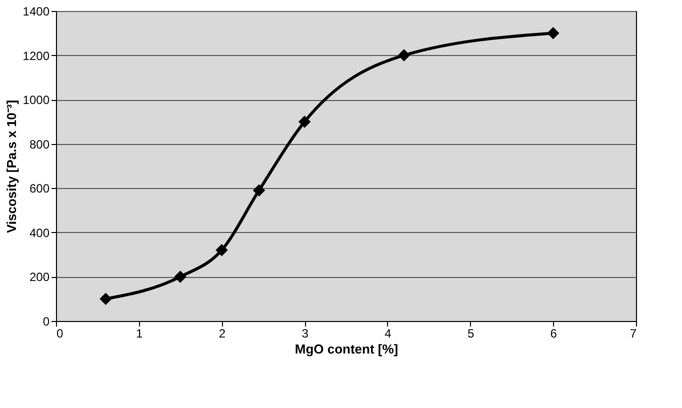 This screenshot has width=682, height=408. I want to click on y-tick-label: 1400, so click(36, 11).